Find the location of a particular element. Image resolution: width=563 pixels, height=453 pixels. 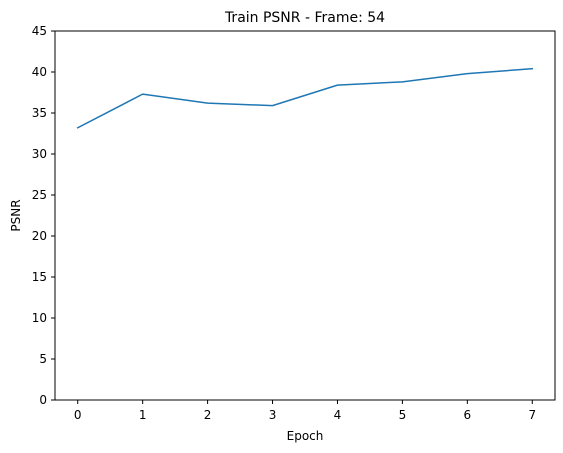

x-tick-label: 0 is located at coordinates (78, 415).